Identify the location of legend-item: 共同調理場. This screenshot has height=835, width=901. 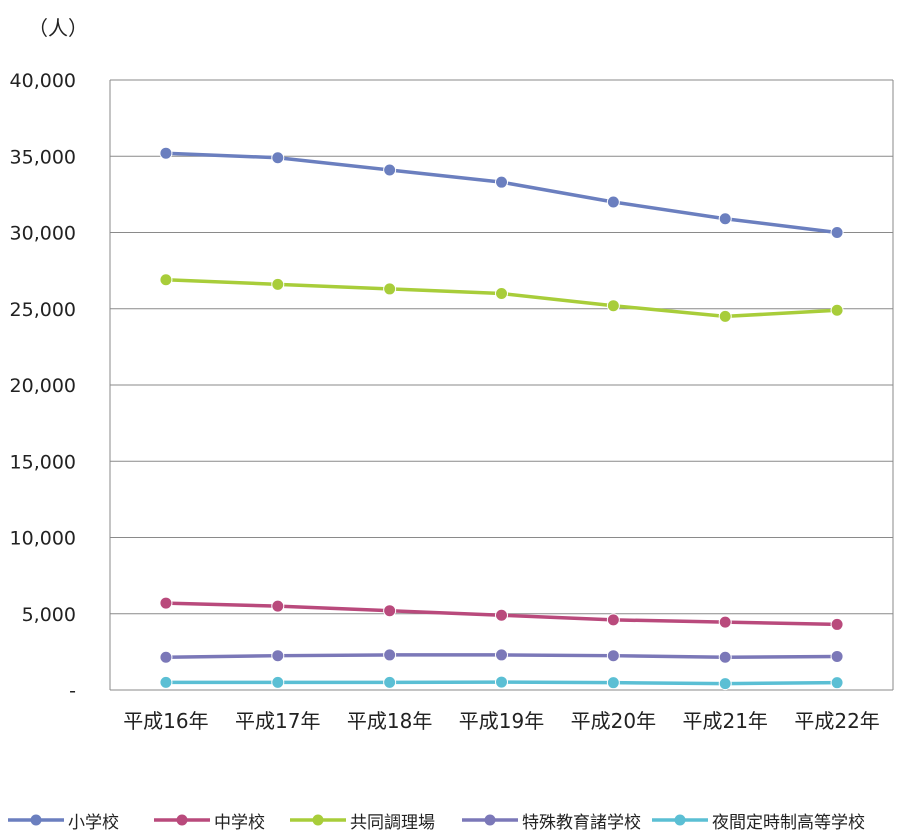
(362, 820).